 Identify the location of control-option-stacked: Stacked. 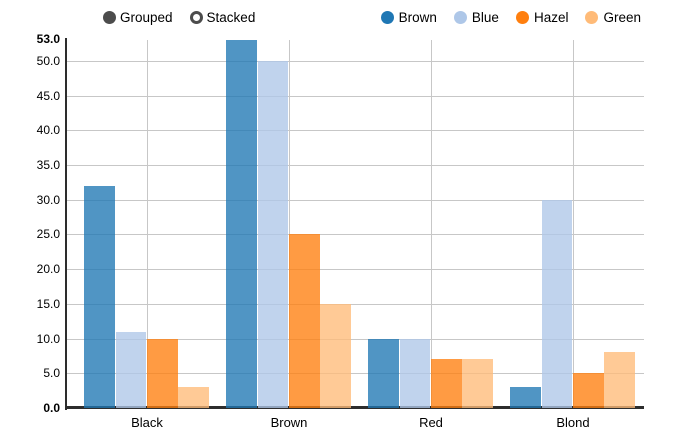
(222, 17).